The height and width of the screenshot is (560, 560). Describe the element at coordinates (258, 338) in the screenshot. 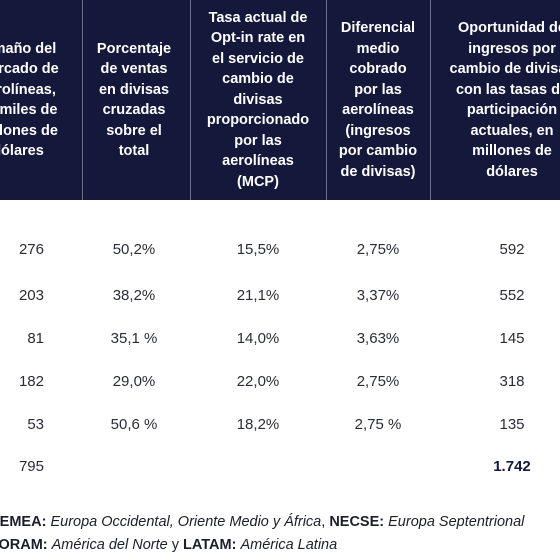

I see `opt-in-rate-cell: 14,0%` at that location.